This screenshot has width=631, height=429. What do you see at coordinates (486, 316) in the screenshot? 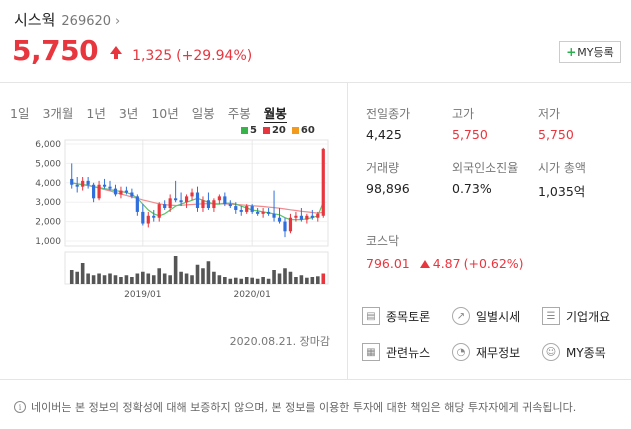
I see `link-daily-price: ↗ 일별시세` at bounding box center [486, 316].